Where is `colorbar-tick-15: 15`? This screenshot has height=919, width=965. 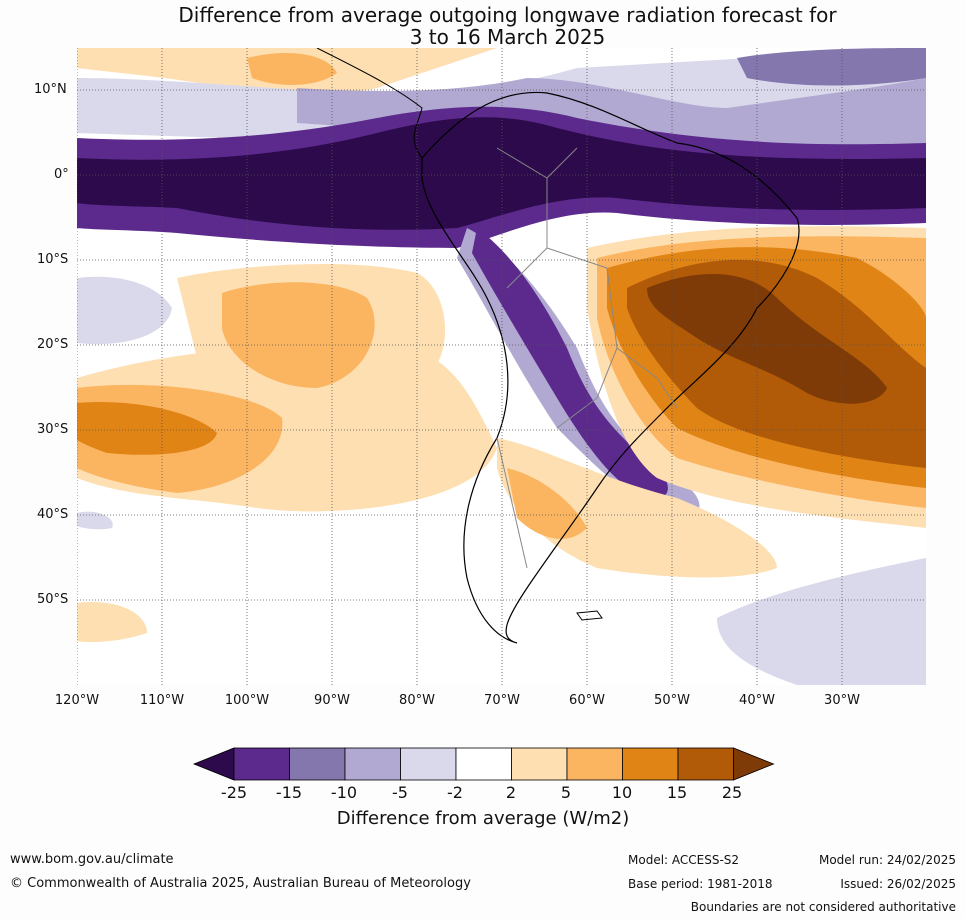 colorbar-tick-15: 15 is located at coordinates (677, 792).